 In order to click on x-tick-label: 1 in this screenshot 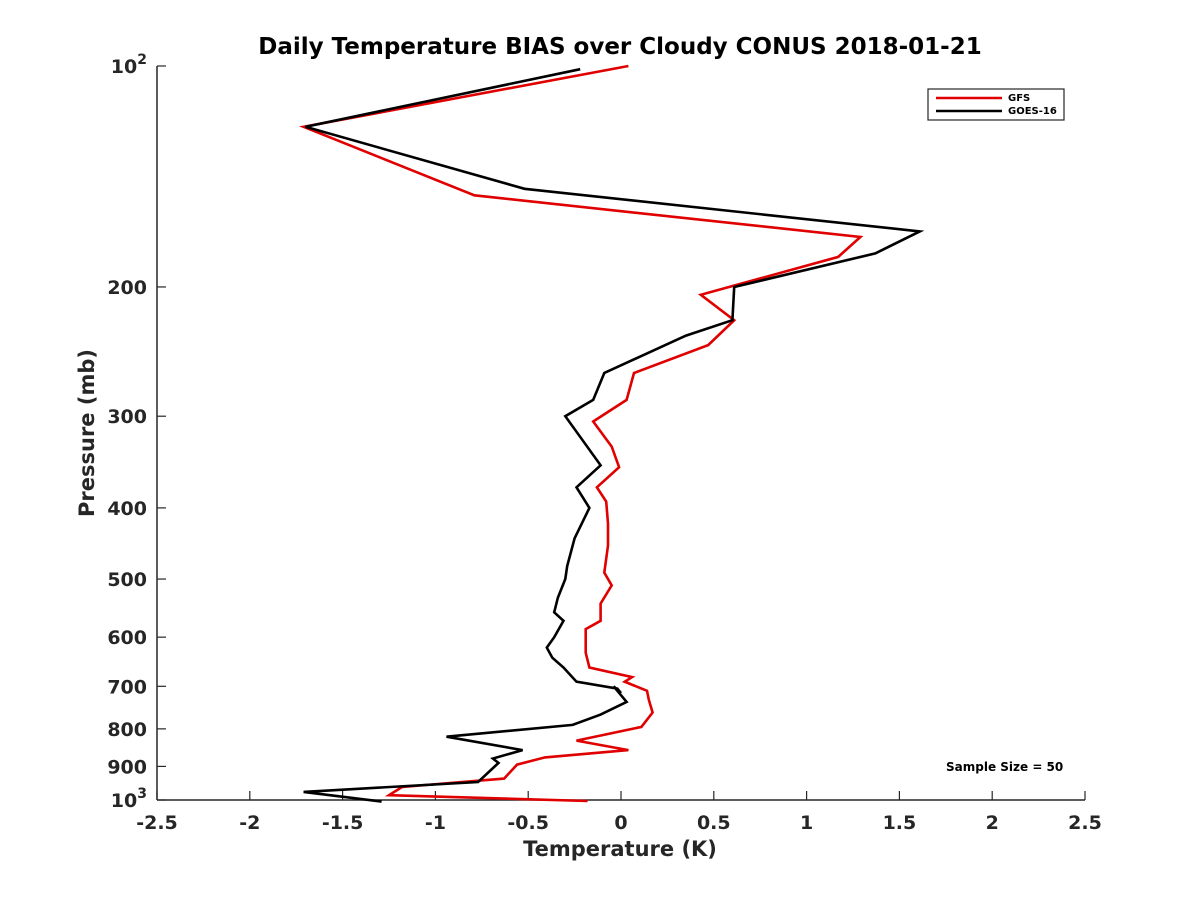, I will do `click(806, 823)`.